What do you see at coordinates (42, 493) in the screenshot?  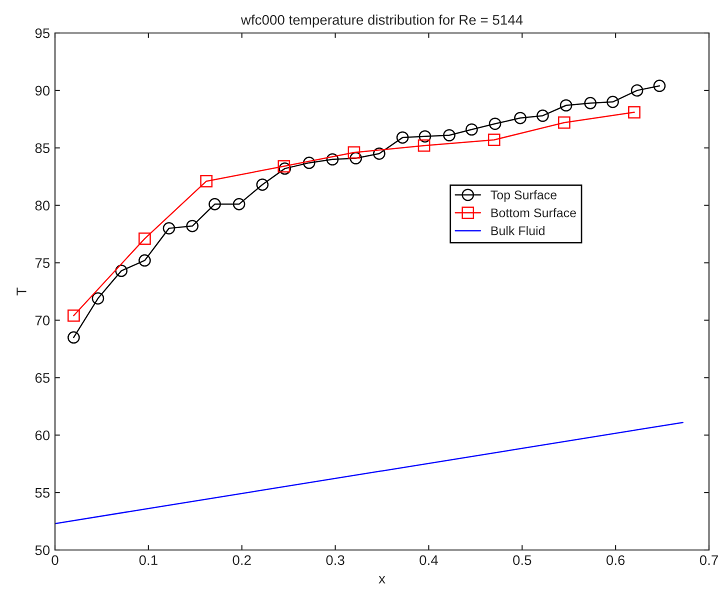 I see `y-tick-label: 55` at bounding box center [42, 493].